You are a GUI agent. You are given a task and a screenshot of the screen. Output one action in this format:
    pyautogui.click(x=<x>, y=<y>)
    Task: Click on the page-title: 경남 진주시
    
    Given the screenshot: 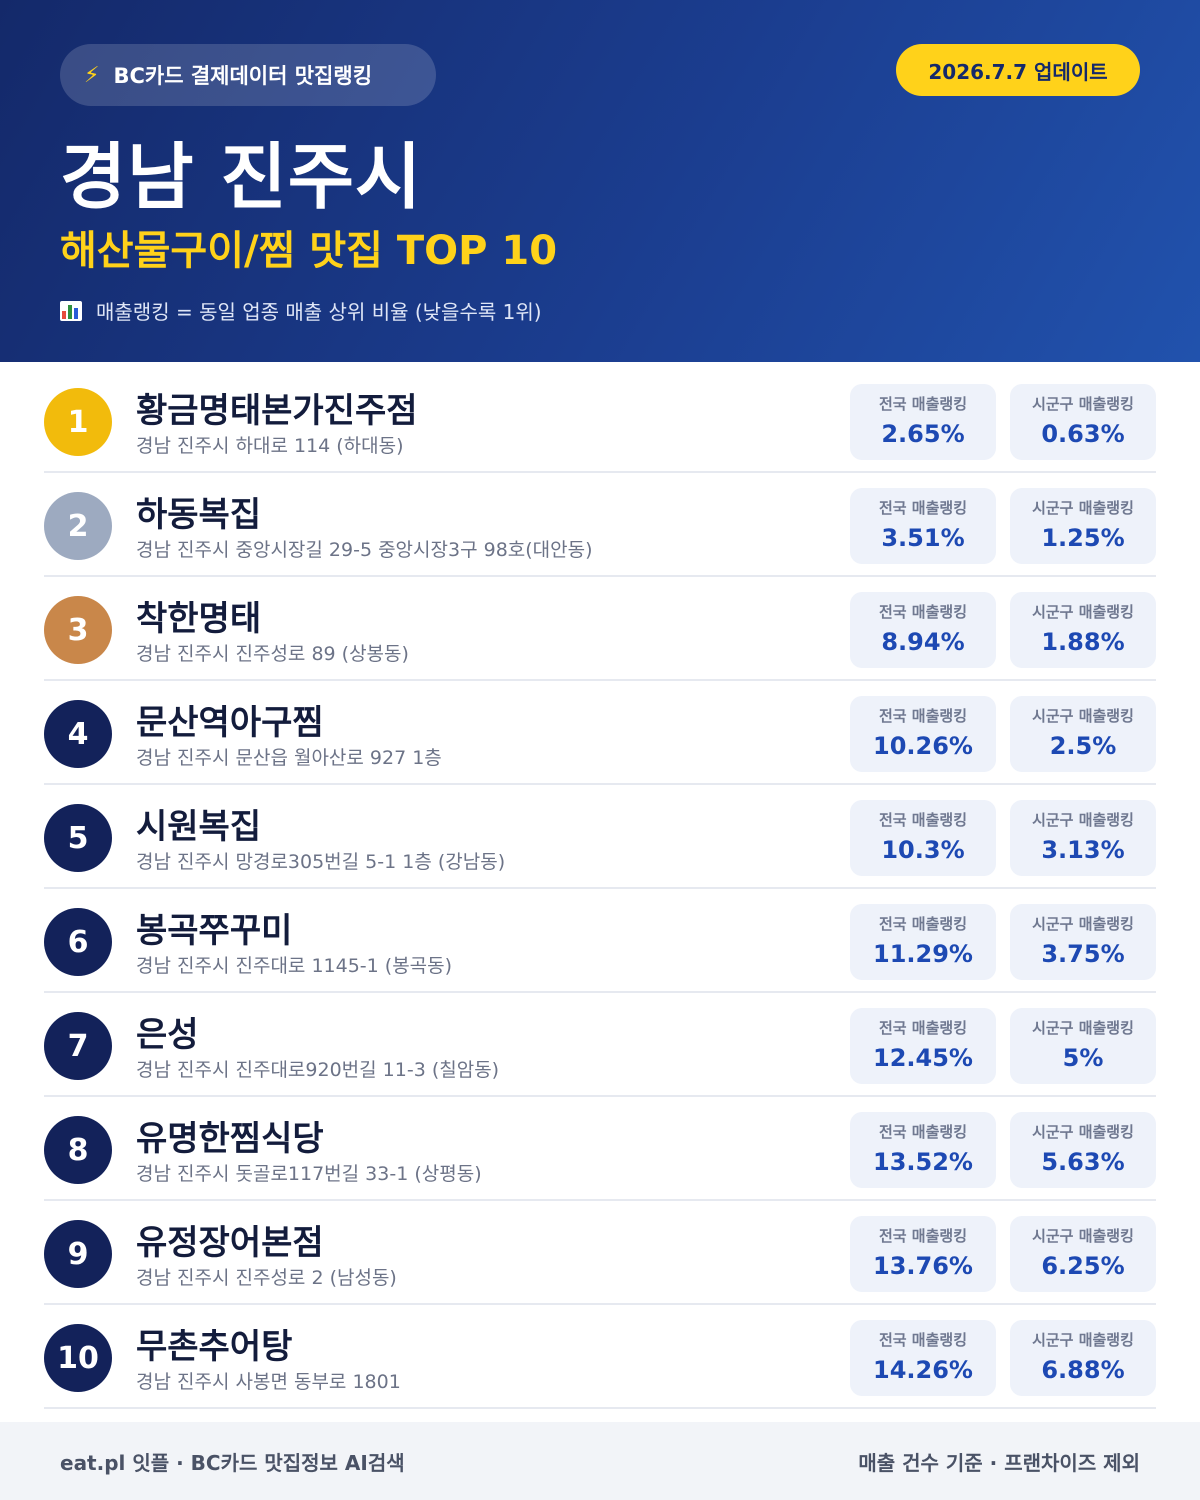 What is the action you would take?
    pyautogui.click(x=241, y=177)
    